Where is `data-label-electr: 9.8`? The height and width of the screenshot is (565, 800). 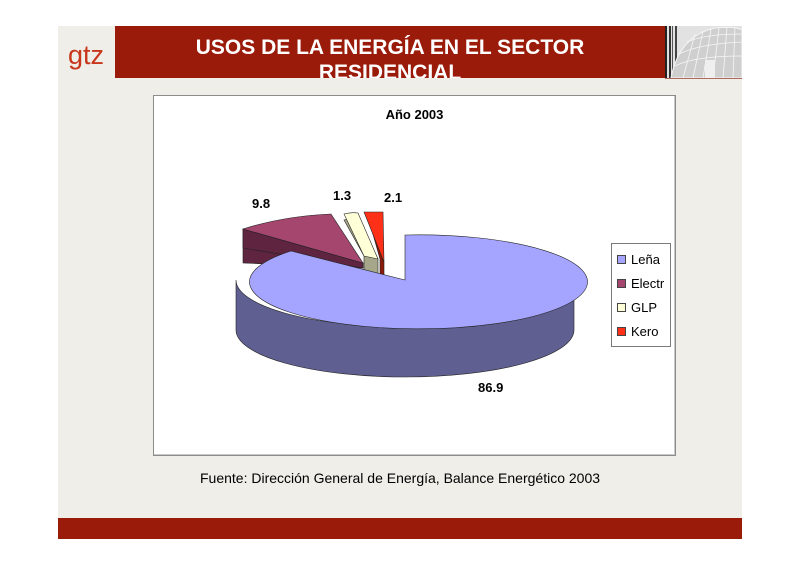
data-label-electr: 9.8 is located at coordinates (261, 203).